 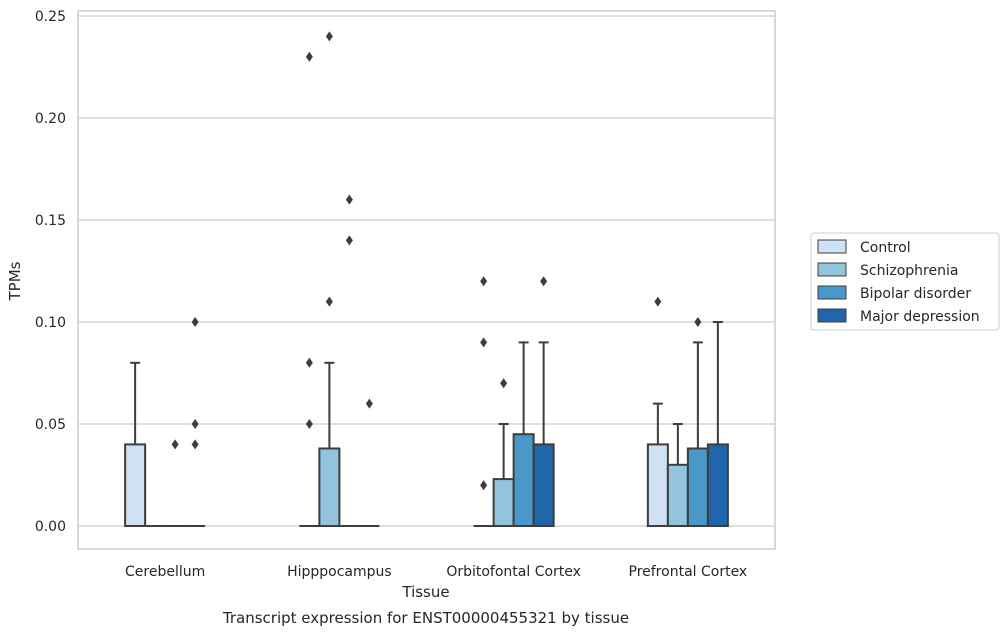 I want to click on y-tick-label: 0.25, so click(x=50, y=17).